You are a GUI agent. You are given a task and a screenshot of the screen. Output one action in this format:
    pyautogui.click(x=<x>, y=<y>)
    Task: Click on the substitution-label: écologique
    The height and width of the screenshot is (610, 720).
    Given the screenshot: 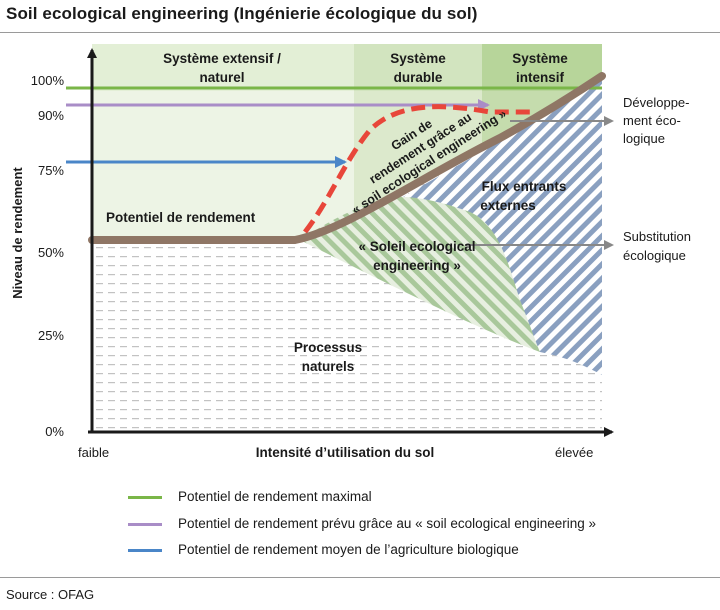 What is the action you would take?
    pyautogui.click(x=654, y=255)
    